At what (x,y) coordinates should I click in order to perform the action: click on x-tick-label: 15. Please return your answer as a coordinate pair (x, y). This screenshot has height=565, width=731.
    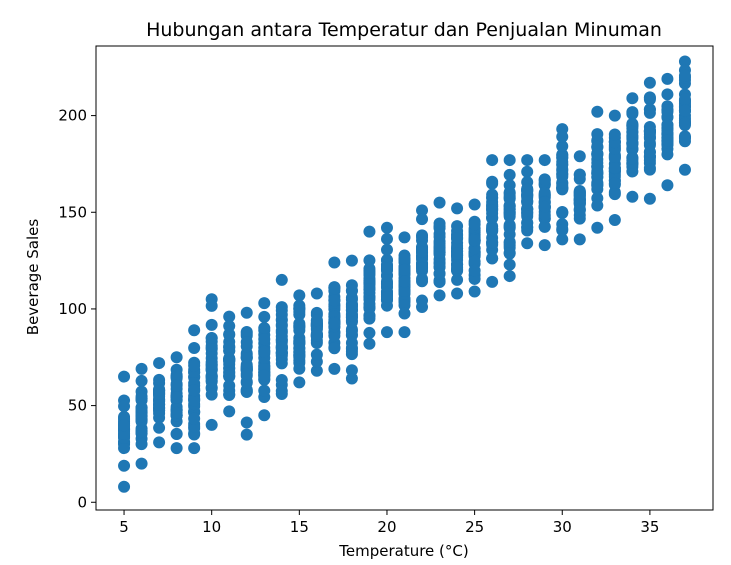
    Looking at the image, I should click on (299, 527).